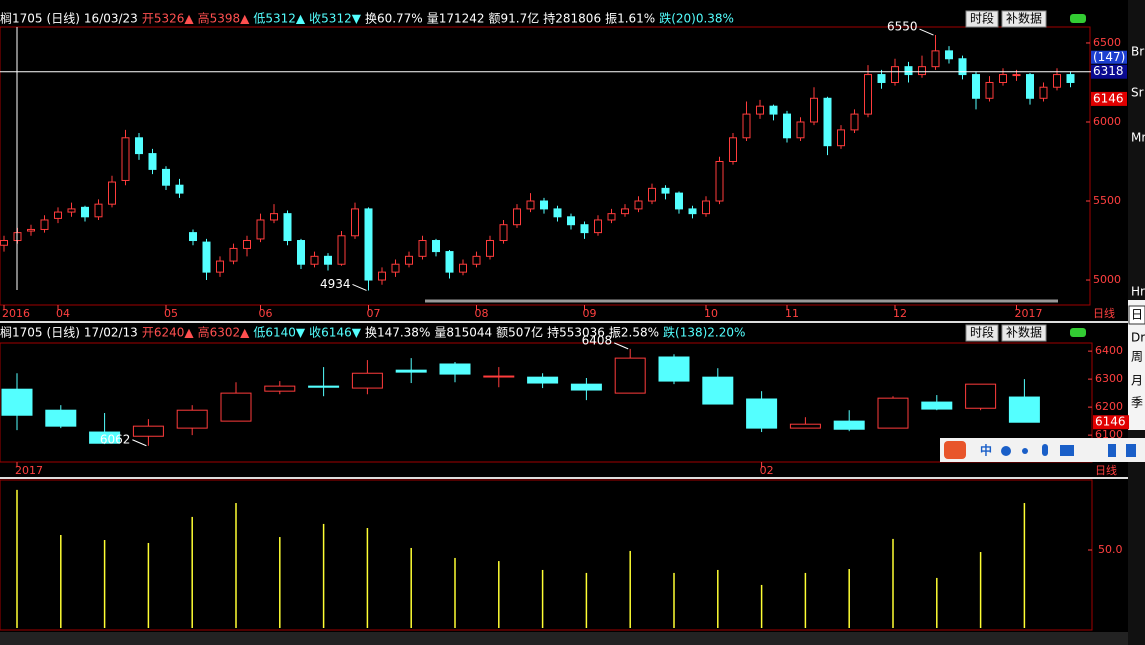 The width and height of the screenshot is (1145, 645). What do you see at coordinates (374, 313) in the screenshot?
I see `x-tick-label: 07` at bounding box center [374, 313].